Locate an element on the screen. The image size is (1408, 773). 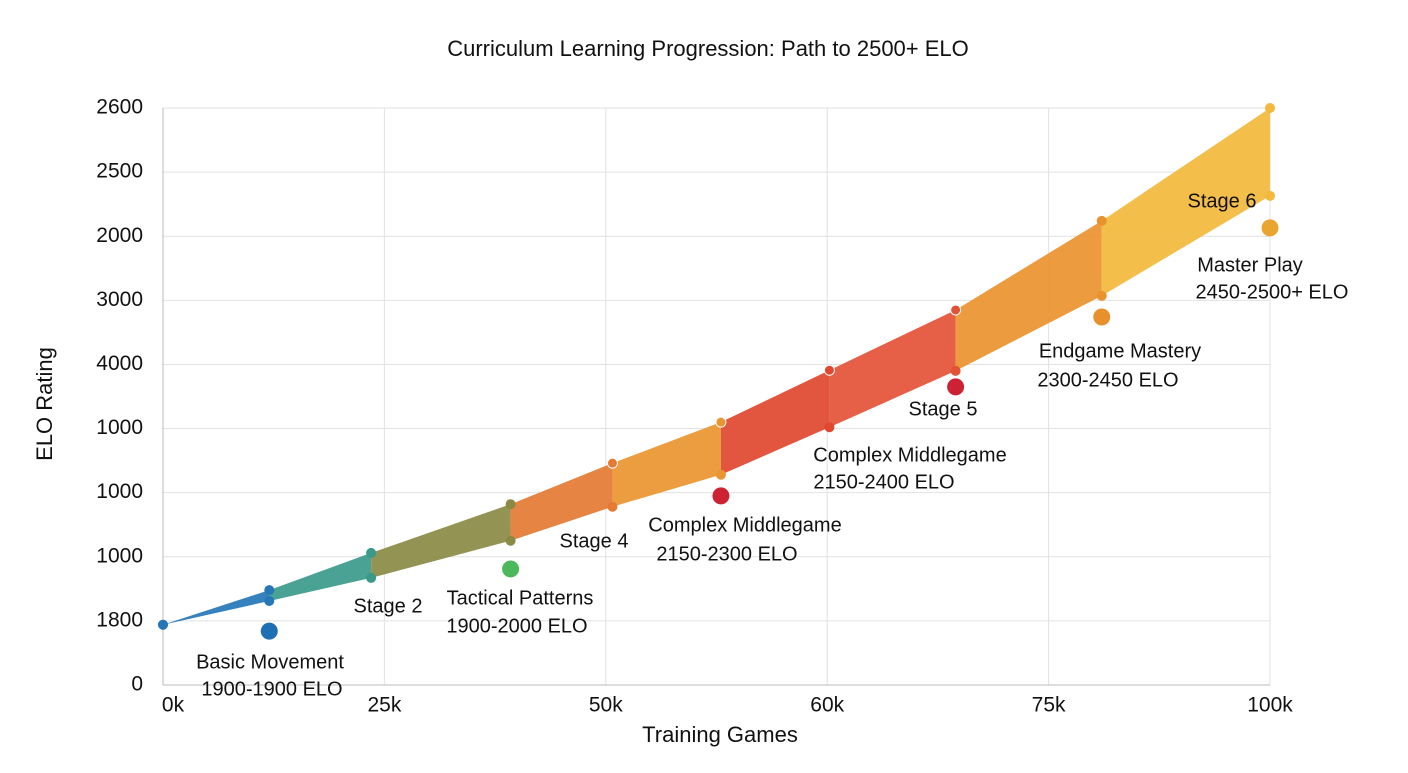
annotation: Stage 4 is located at coordinates (594, 541).